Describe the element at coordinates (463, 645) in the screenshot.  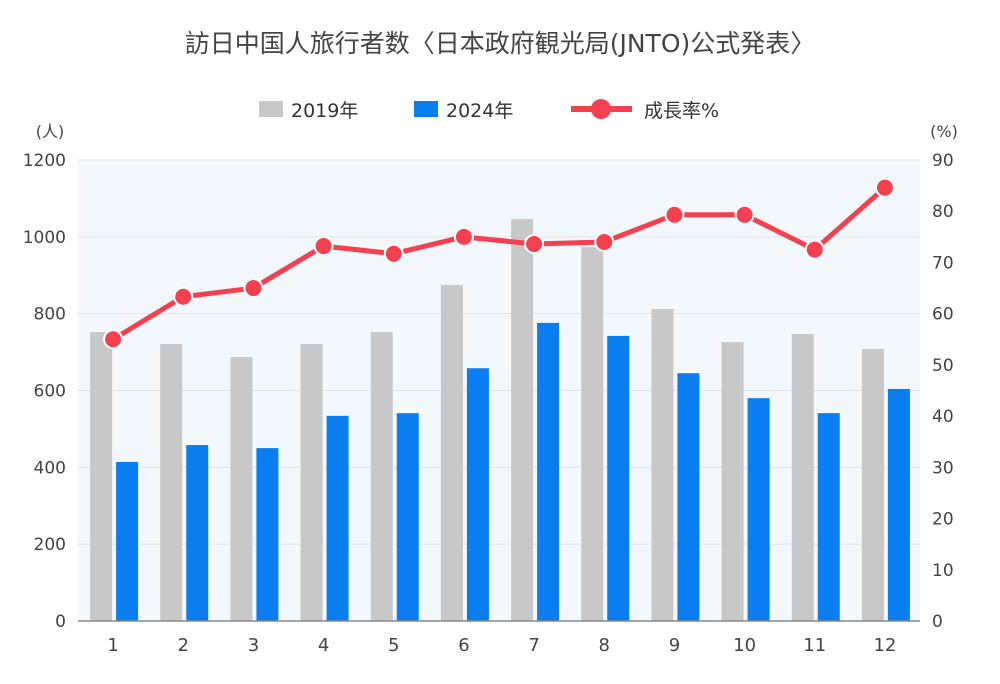
I see `x-tick-label: 6` at that location.